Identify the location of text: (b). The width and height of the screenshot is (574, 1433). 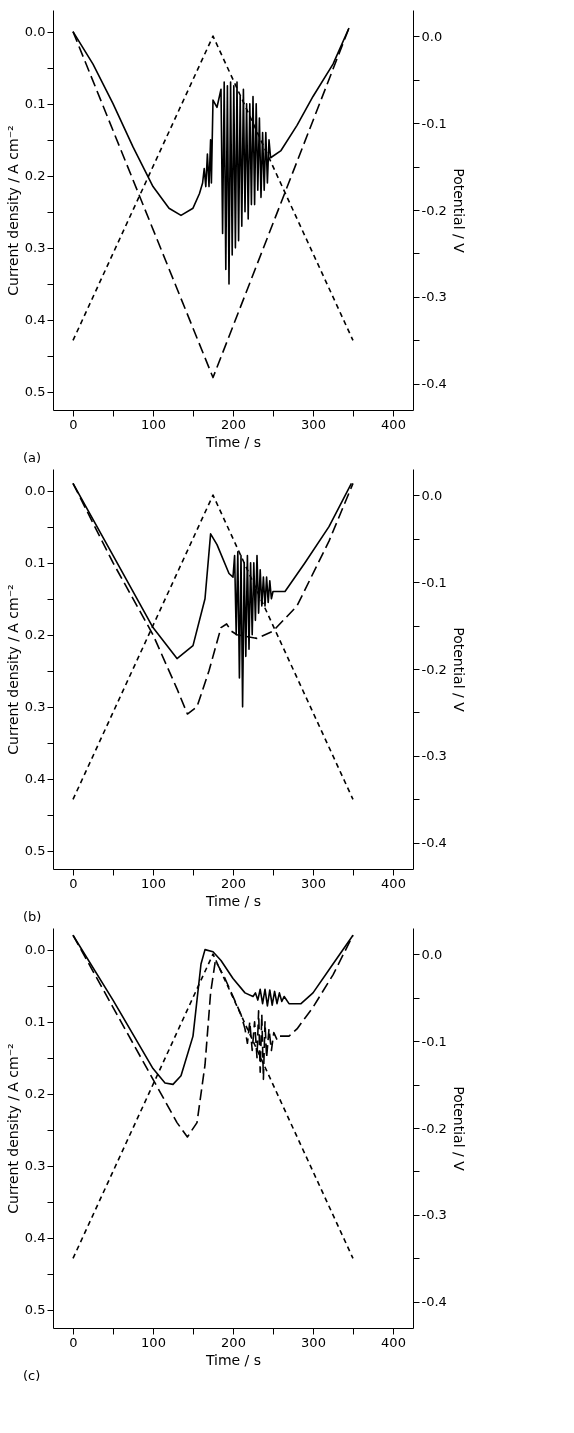
(32, 916).